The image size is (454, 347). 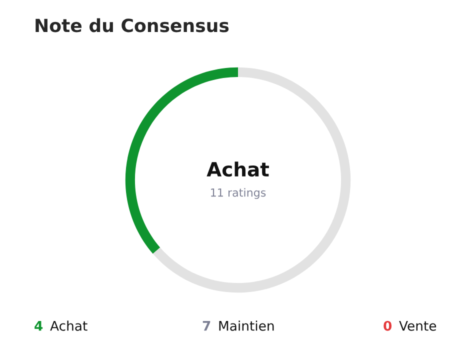 I want to click on data-label: 4, so click(x=38, y=326).